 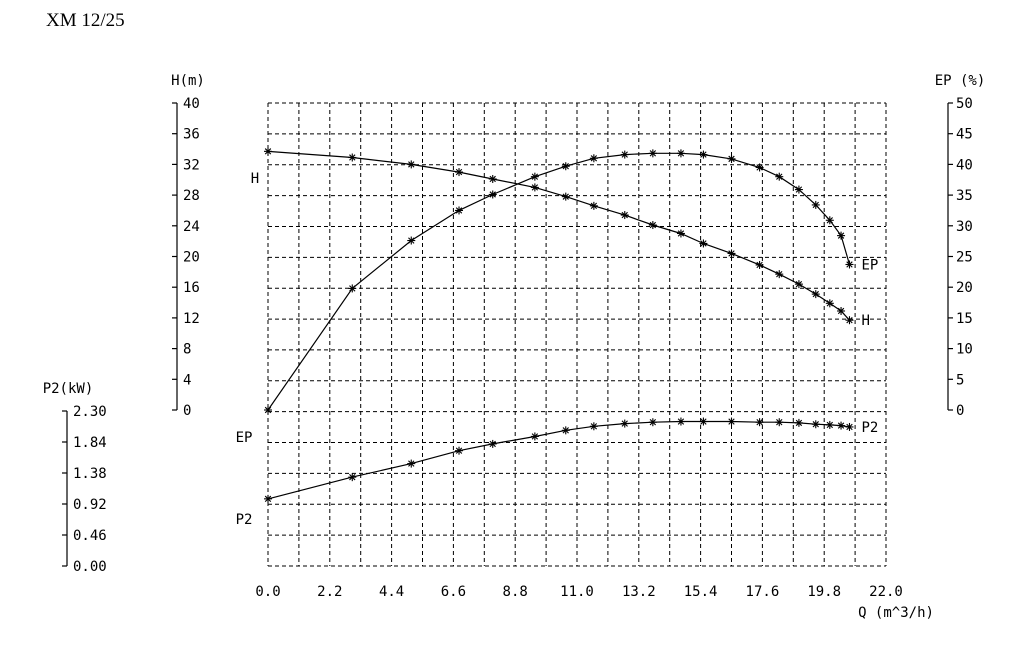 I want to click on x-tick-label: 11.0, so click(x=577, y=592).